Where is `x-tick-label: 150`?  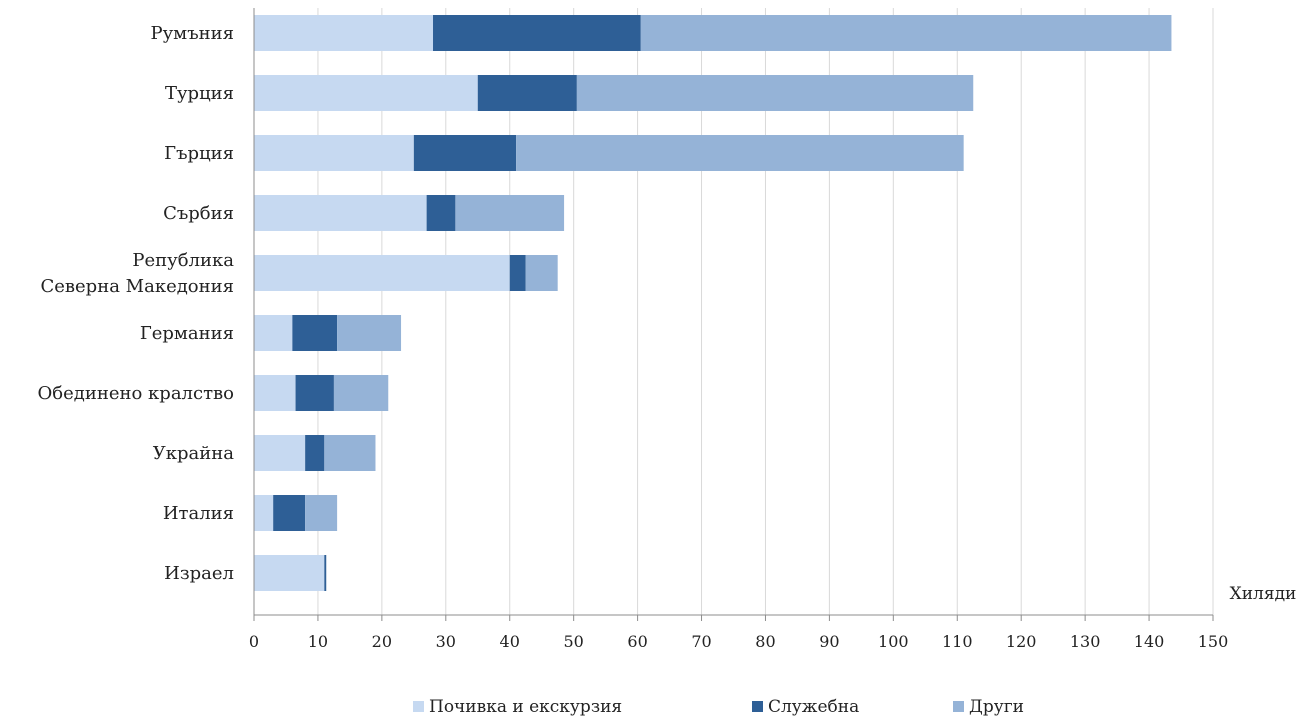
x-tick-label: 150 is located at coordinates (1213, 641).